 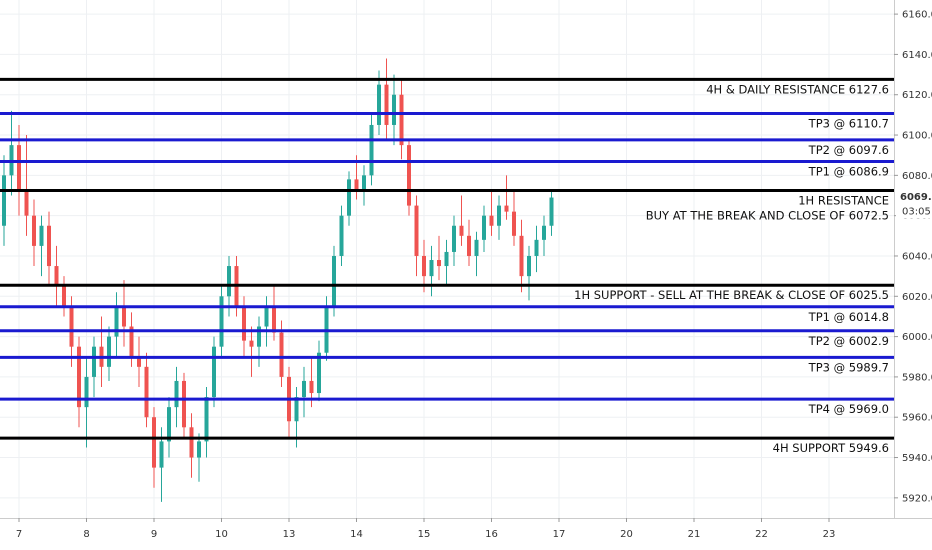 I want to click on x-tick-label-7: 16, so click(x=491, y=534).